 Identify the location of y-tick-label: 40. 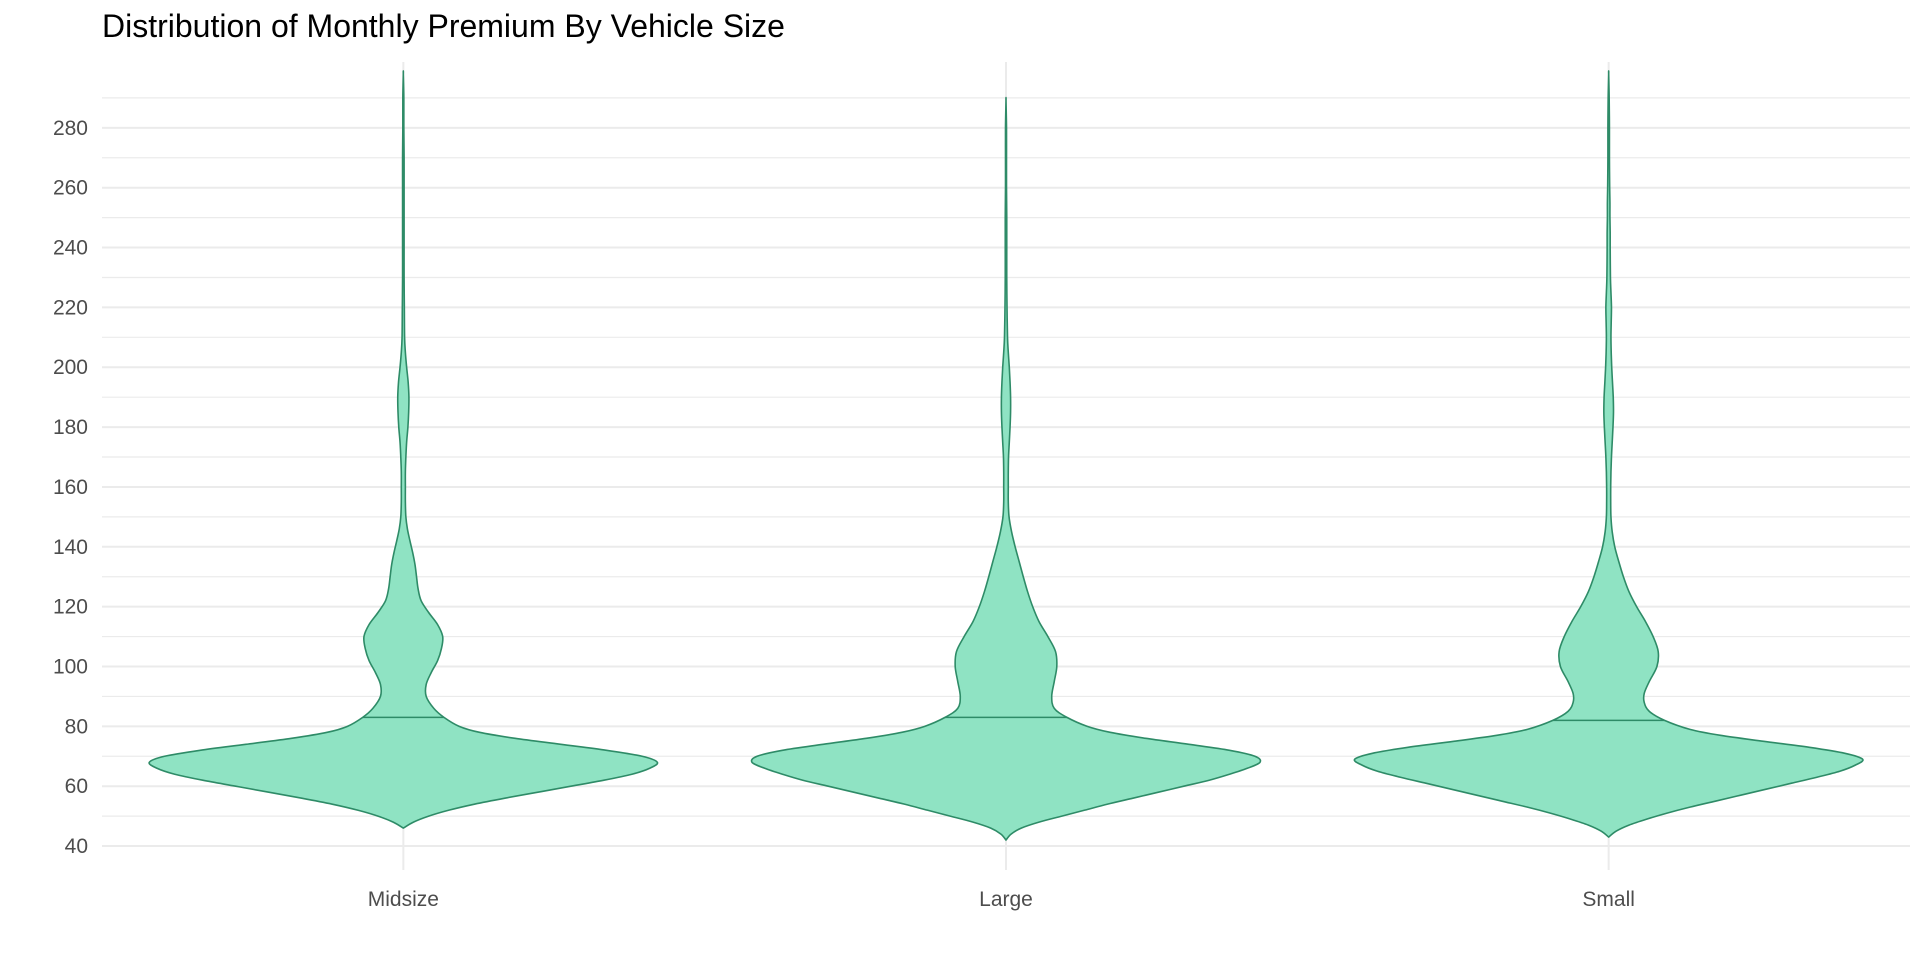
(76, 846).